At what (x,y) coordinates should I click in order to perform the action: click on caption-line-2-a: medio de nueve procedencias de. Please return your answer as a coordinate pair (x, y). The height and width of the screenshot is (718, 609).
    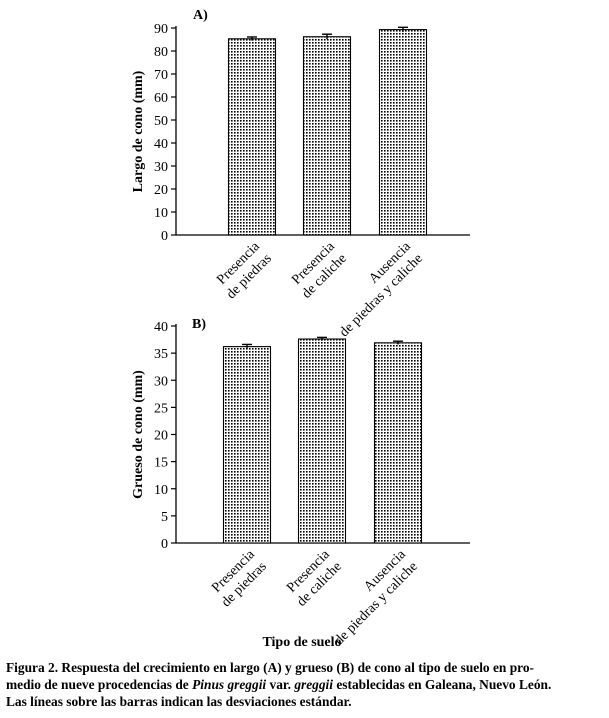
    Looking at the image, I should click on (99, 684).